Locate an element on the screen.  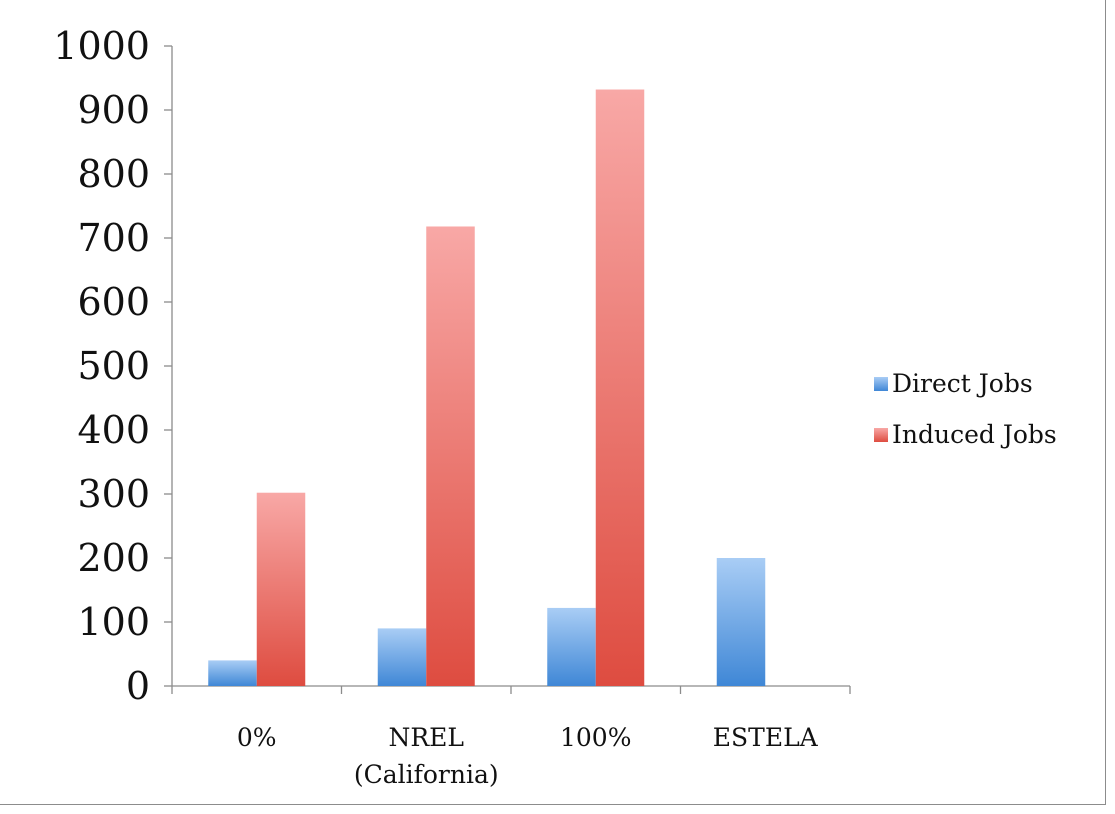
y-axis: 0 100 200 300 400 500 600 700 800 900 1000 is located at coordinates (113, 366).